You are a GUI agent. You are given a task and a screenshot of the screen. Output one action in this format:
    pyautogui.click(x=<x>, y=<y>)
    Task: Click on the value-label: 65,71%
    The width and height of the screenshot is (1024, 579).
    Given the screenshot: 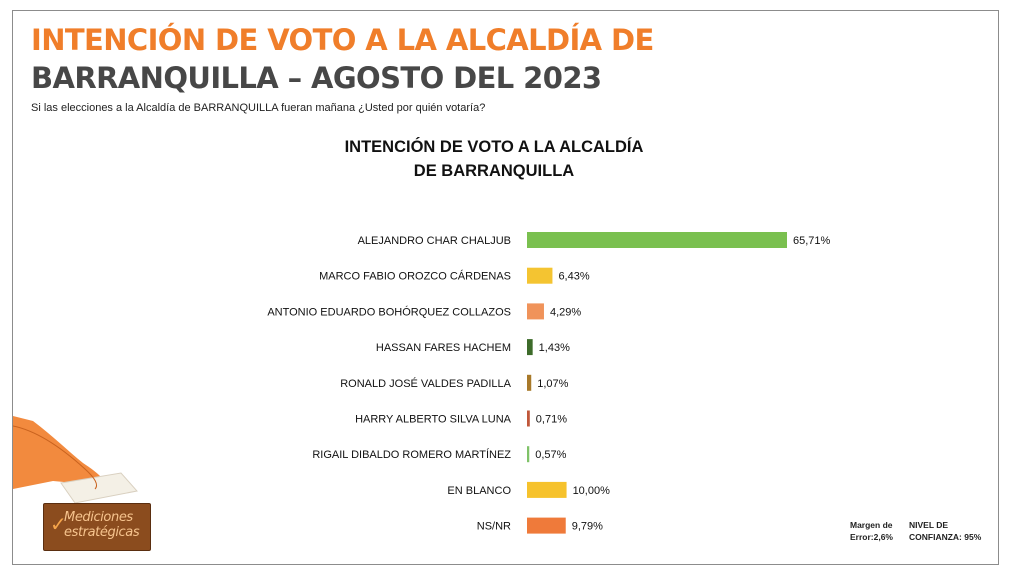 What is the action you would take?
    pyautogui.click(x=812, y=241)
    